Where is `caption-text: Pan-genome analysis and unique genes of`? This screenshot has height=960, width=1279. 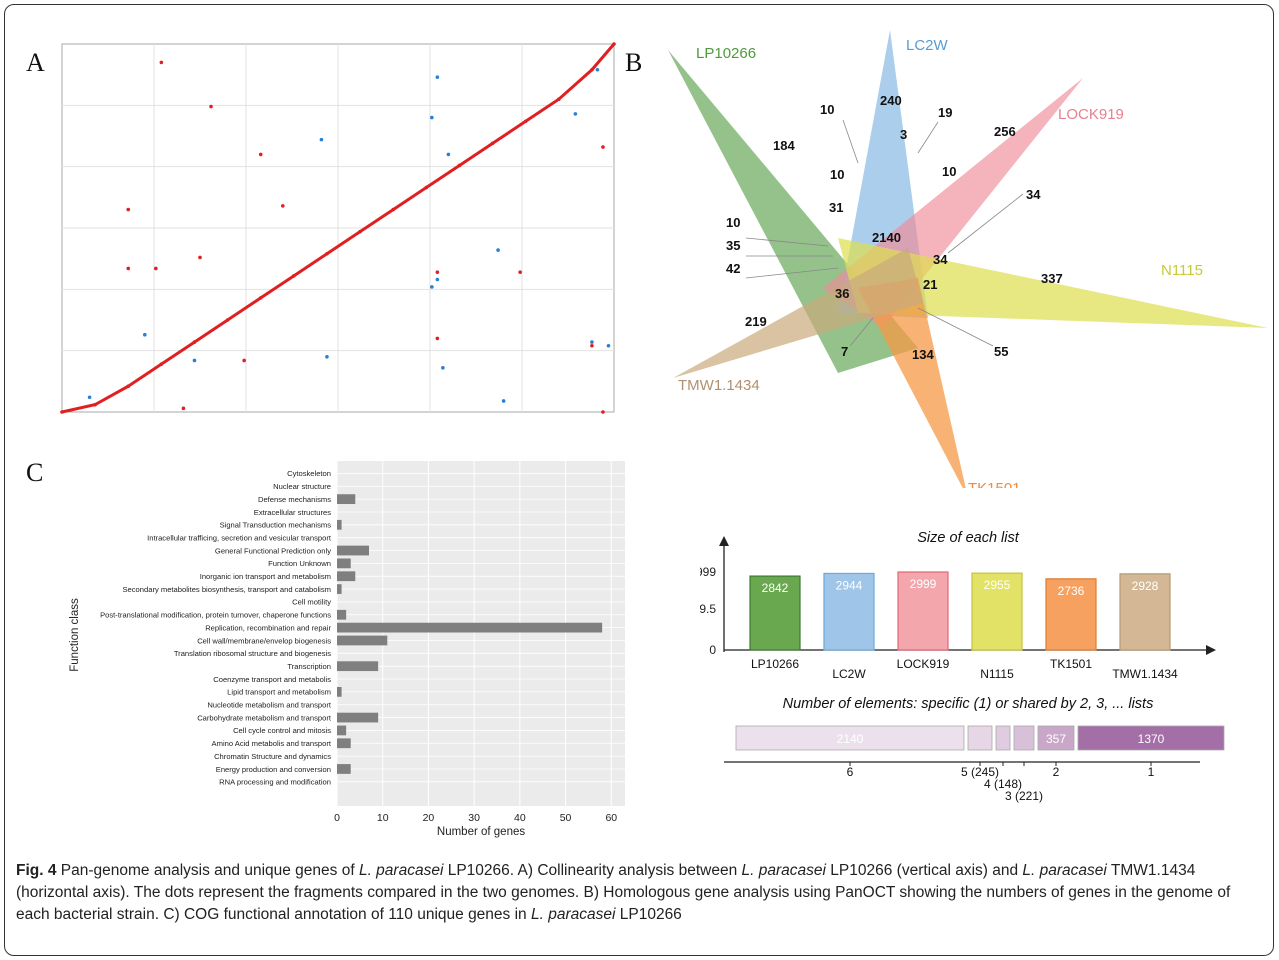 caption-text: Pan-genome analysis and unique genes of is located at coordinates (207, 870).